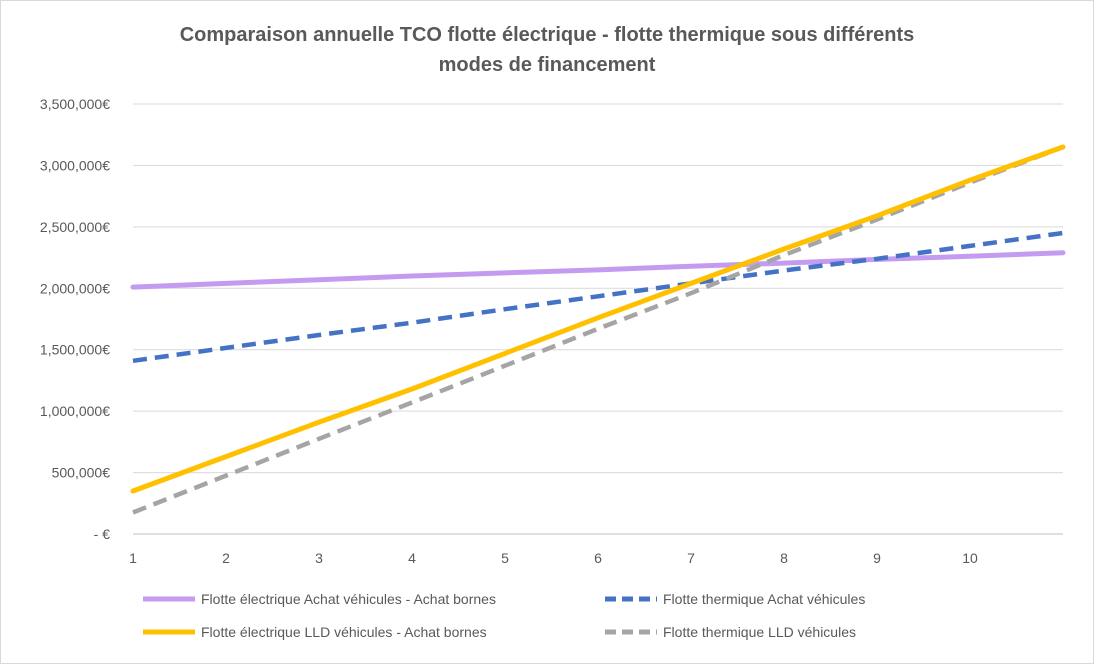 This screenshot has width=1094, height=664. I want to click on x-axis-tick-labels: 1 2 3 4 5 6 7 8 9 10, so click(553, 558).